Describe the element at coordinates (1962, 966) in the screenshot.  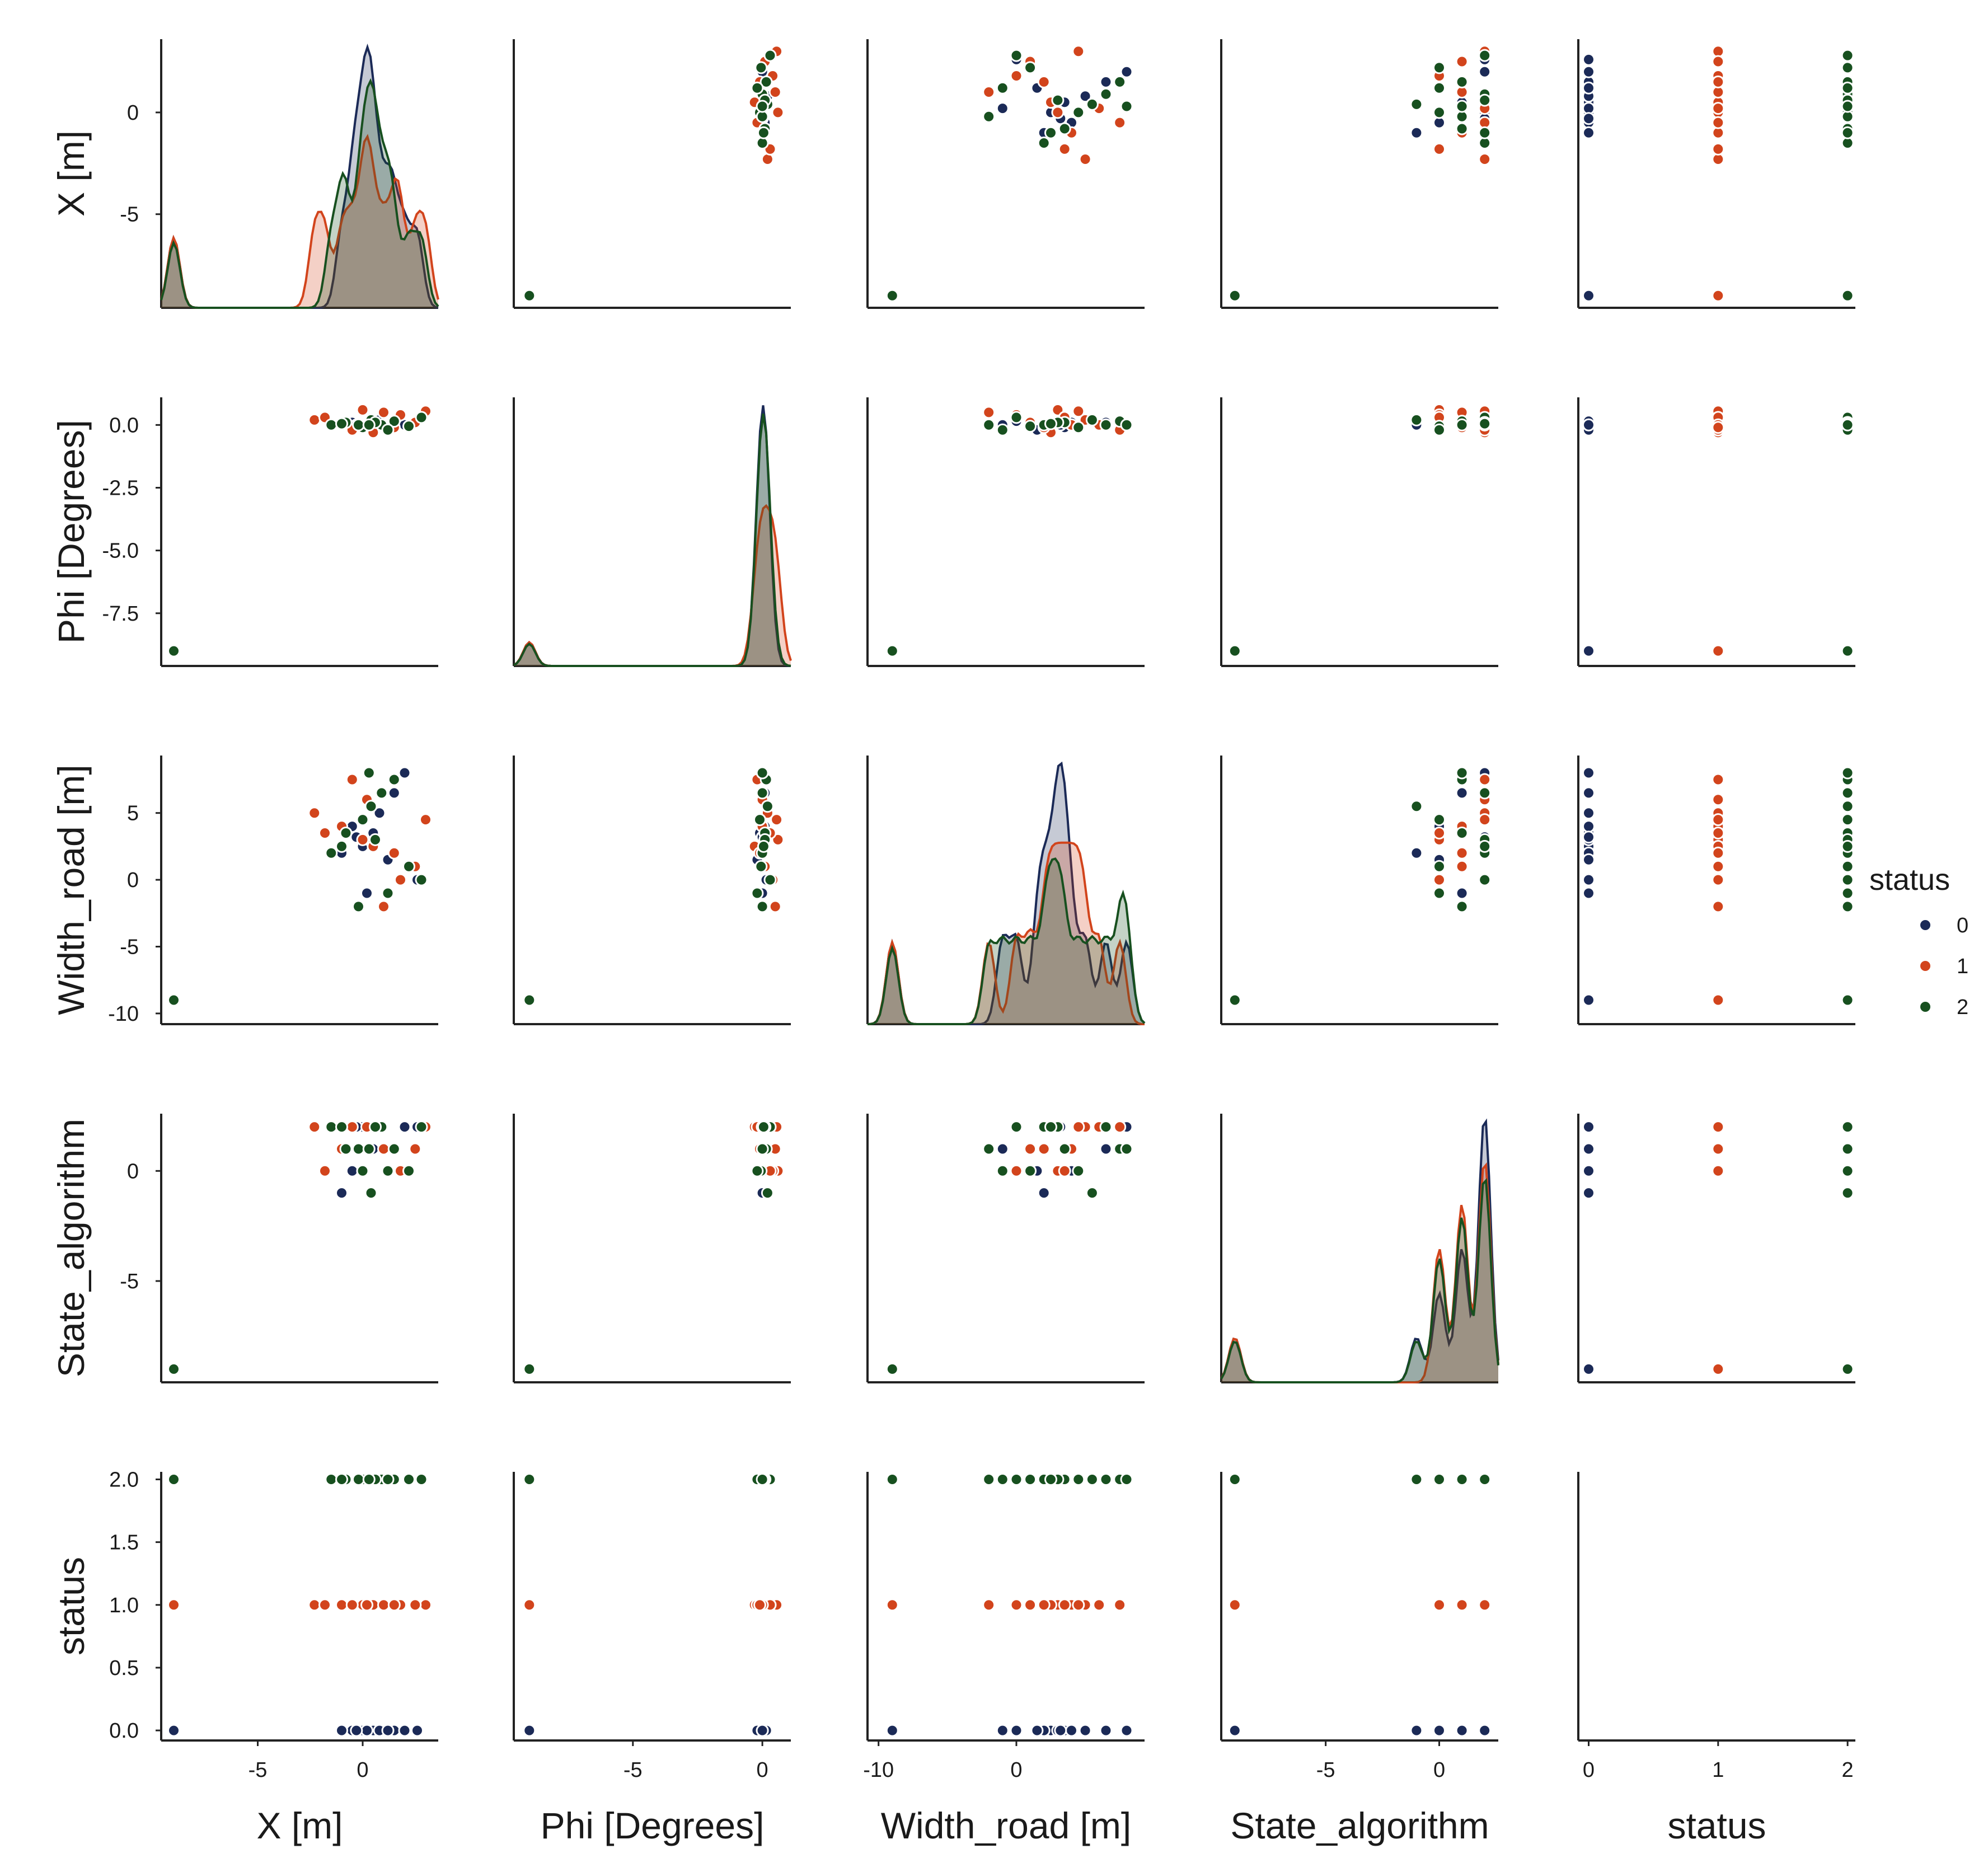
I see `legend-label-1: 1` at that location.